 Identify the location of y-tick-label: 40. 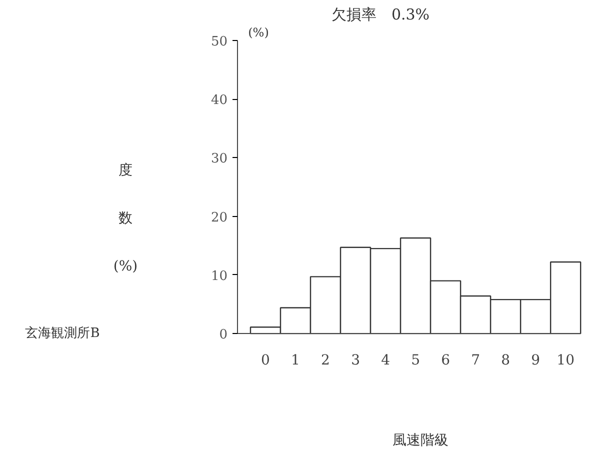
(219, 100).